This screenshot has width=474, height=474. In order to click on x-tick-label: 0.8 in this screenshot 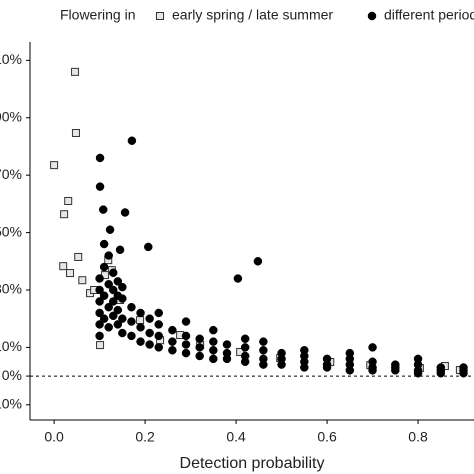, I will do `click(418, 437)`.